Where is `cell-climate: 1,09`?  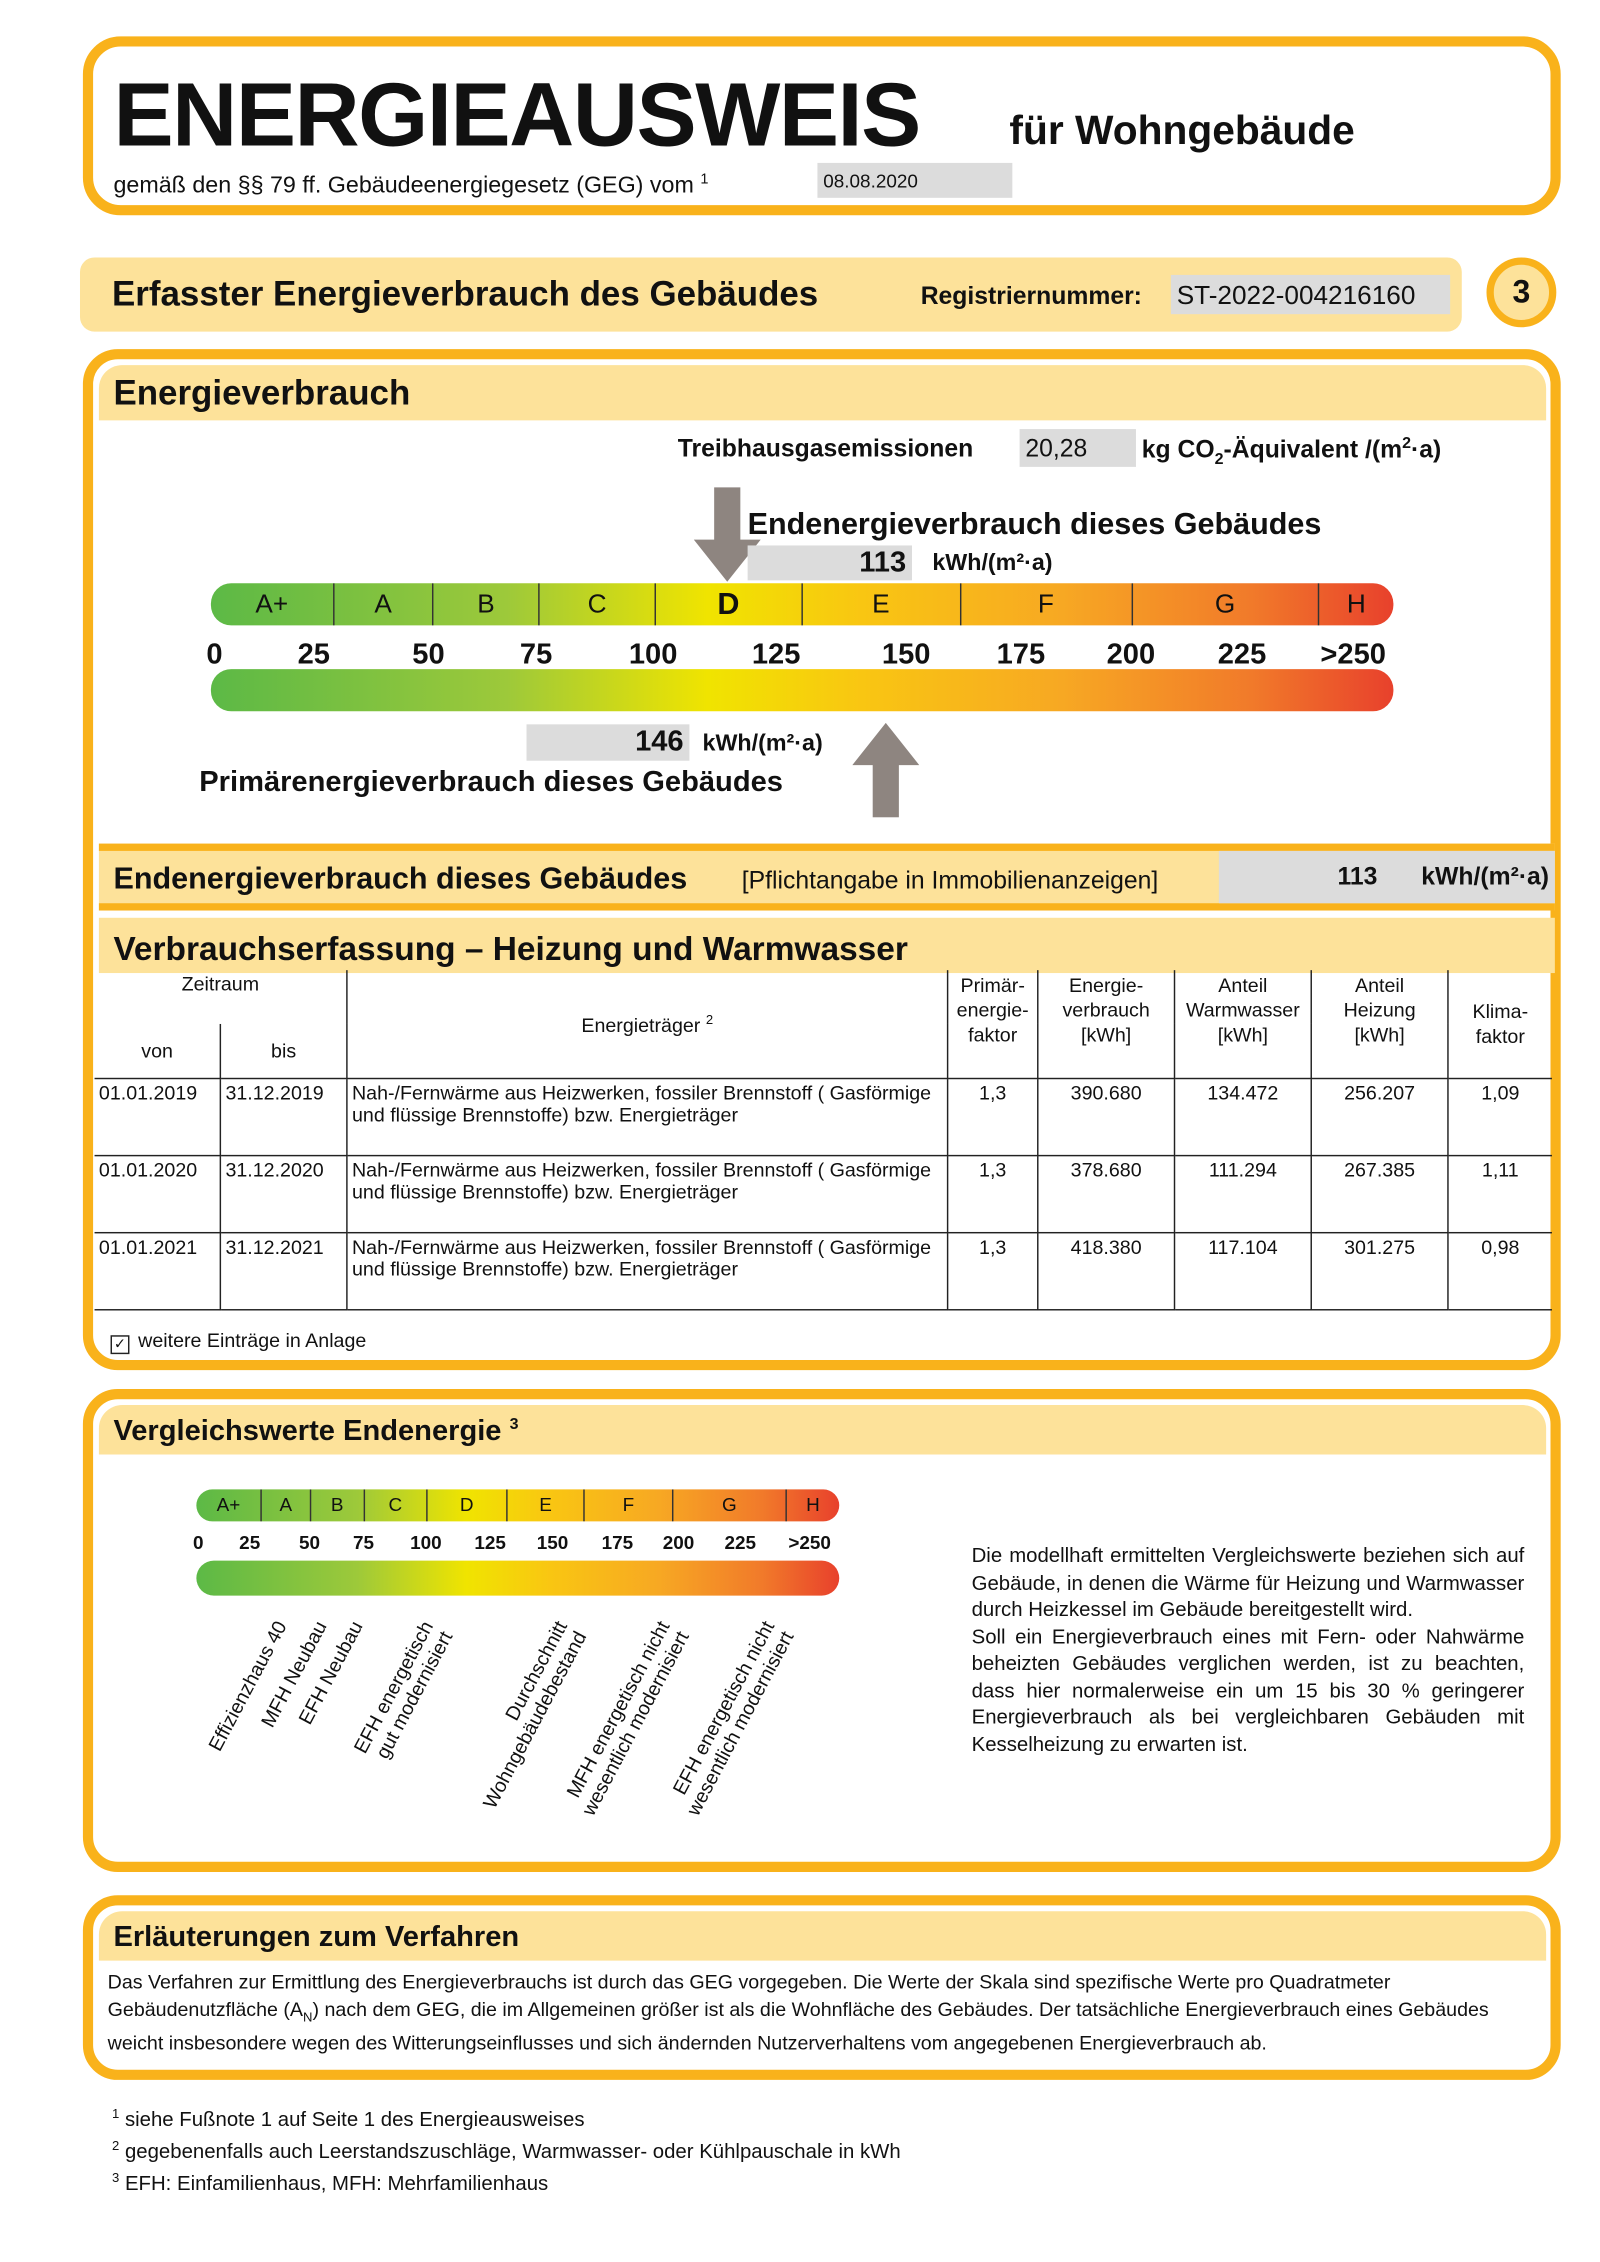 cell-climate: 1,09 is located at coordinates (1499, 1116).